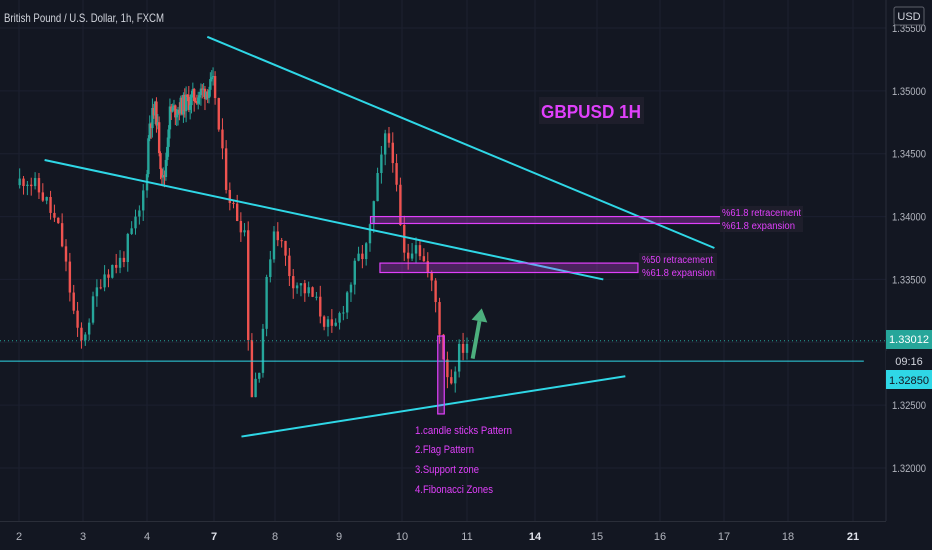 Image resolution: width=932 pixels, height=550 pixels. What do you see at coordinates (761, 213) in the screenshot?
I see `fib-upper-label-1: %61.8 retracement` at bounding box center [761, 213].